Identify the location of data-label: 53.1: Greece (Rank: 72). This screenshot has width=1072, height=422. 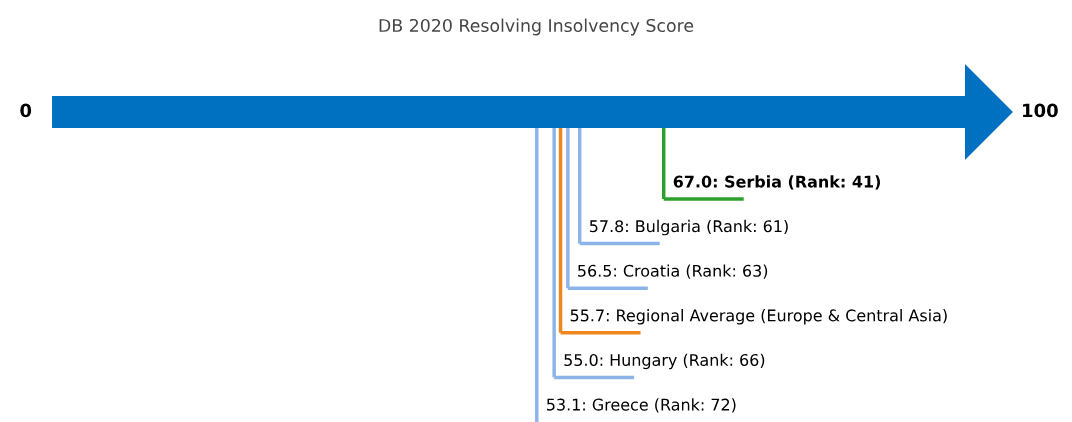
(641, 405).